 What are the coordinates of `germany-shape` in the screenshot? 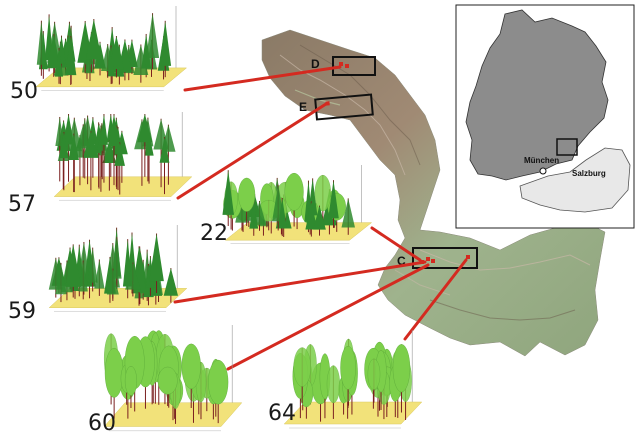 It's located at (537, 95).